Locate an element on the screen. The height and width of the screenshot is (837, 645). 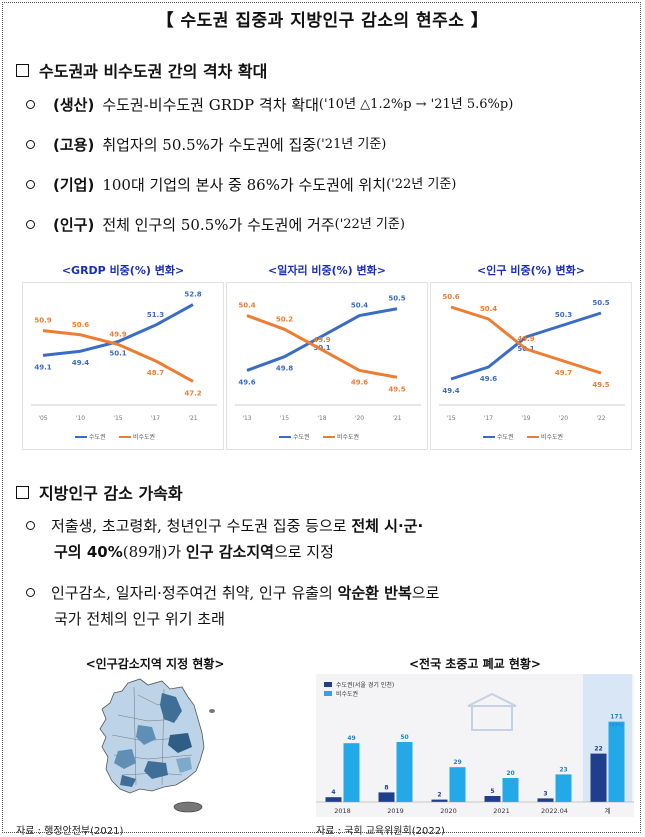
emphasis-span: 인구 감소지역 is located at coordinates (229, 552).